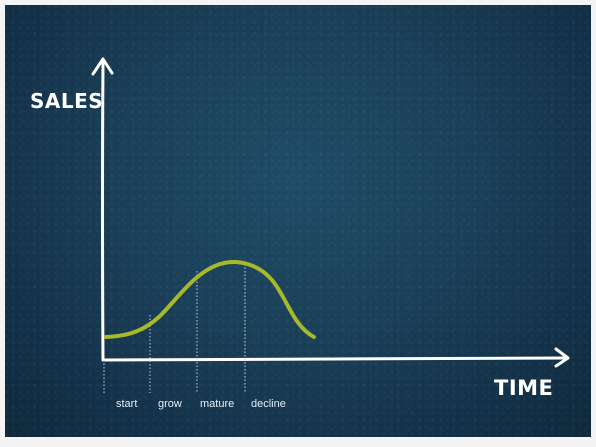  What do you see at coordinates (523, 388) in the screenshot?
I see `x-axis-label: TIME` at bounding box center [523, 388].